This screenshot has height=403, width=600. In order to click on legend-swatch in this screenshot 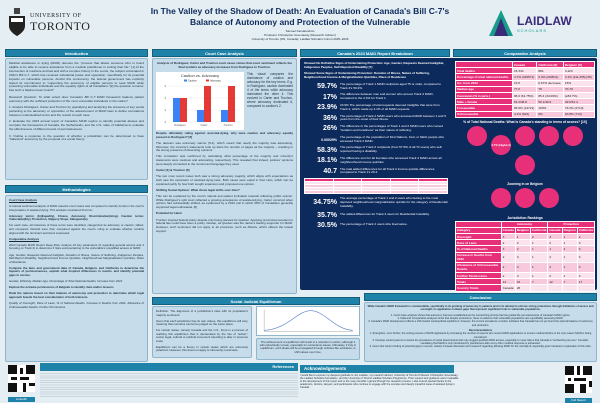, I will do `click(207, 80)`.